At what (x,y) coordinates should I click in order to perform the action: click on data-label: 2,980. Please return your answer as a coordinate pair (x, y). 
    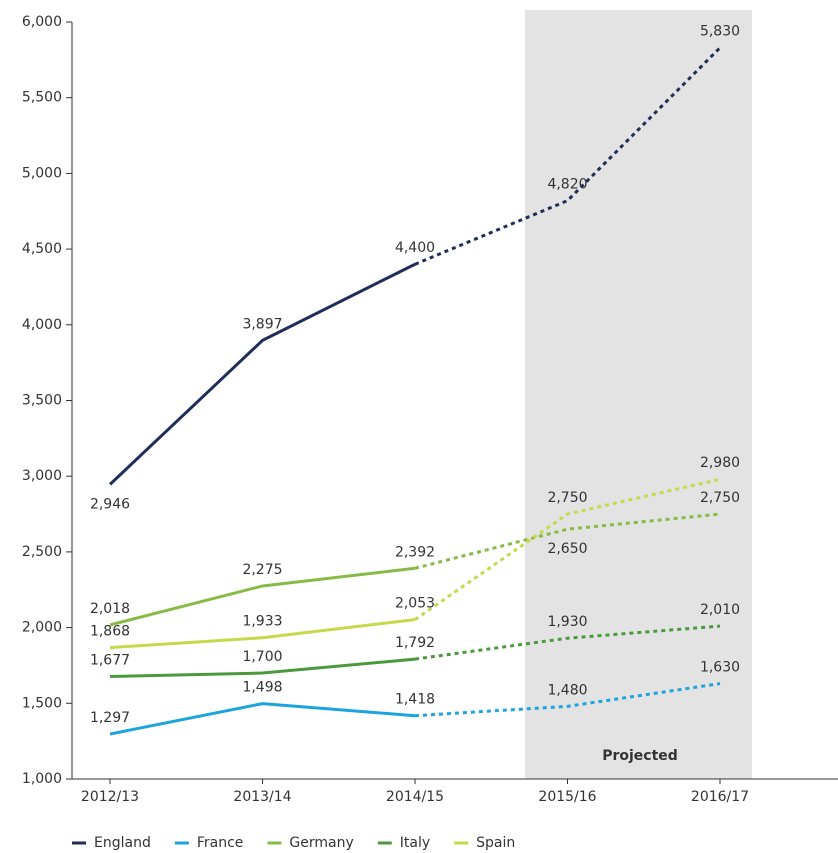
    Looking at the image, I should click on (720, 463).